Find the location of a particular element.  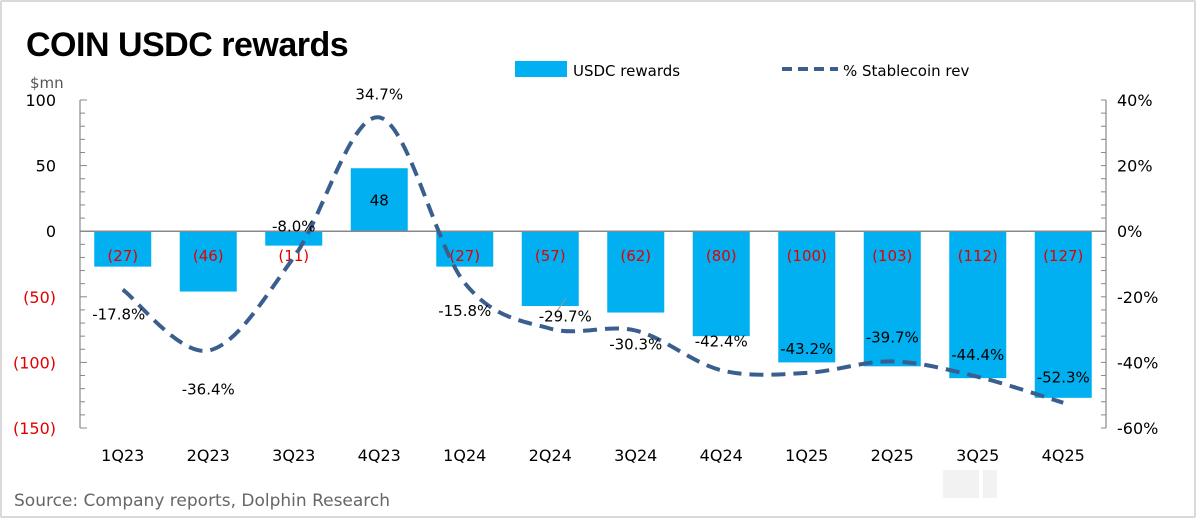

chart-title: COIN USDC rewards is located at coordinates (187, 45).